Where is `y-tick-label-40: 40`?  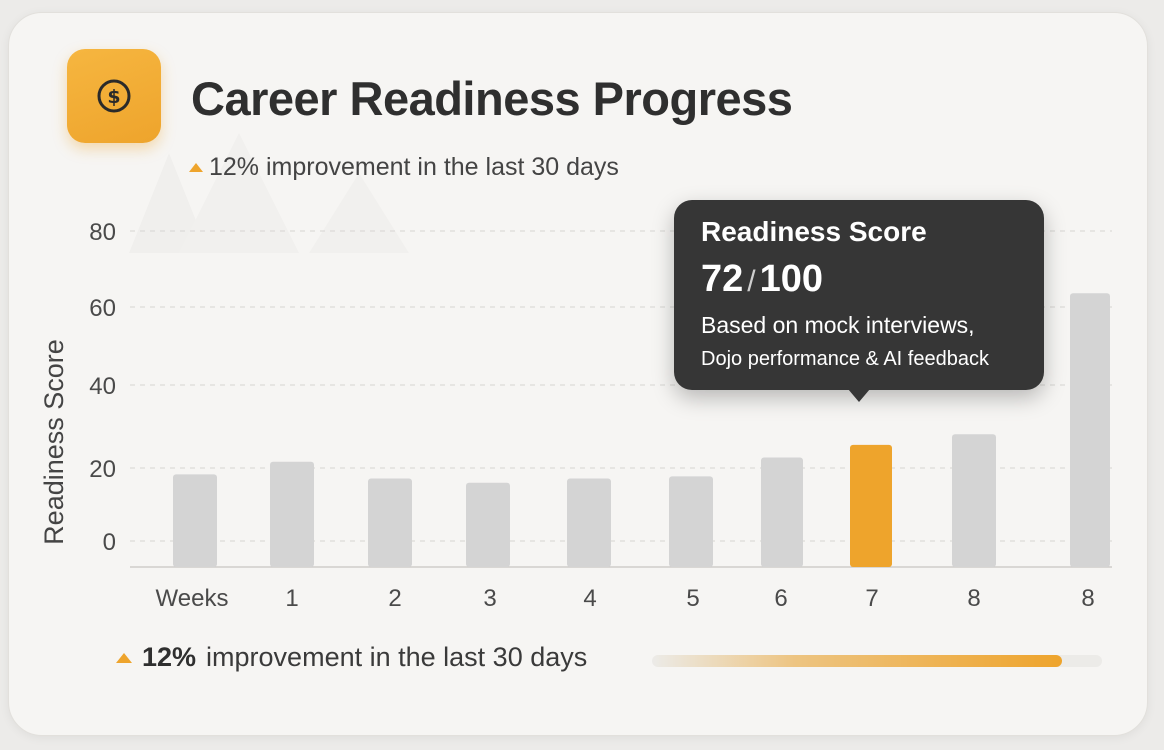 y-tick-label-40: 40 is located at coordinates (102, 386).